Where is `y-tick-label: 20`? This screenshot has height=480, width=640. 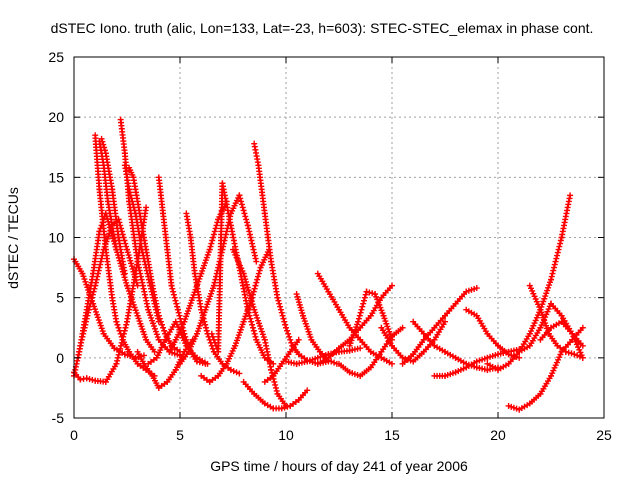
y-tick-label: 20 is located at coordinates (56, 117).